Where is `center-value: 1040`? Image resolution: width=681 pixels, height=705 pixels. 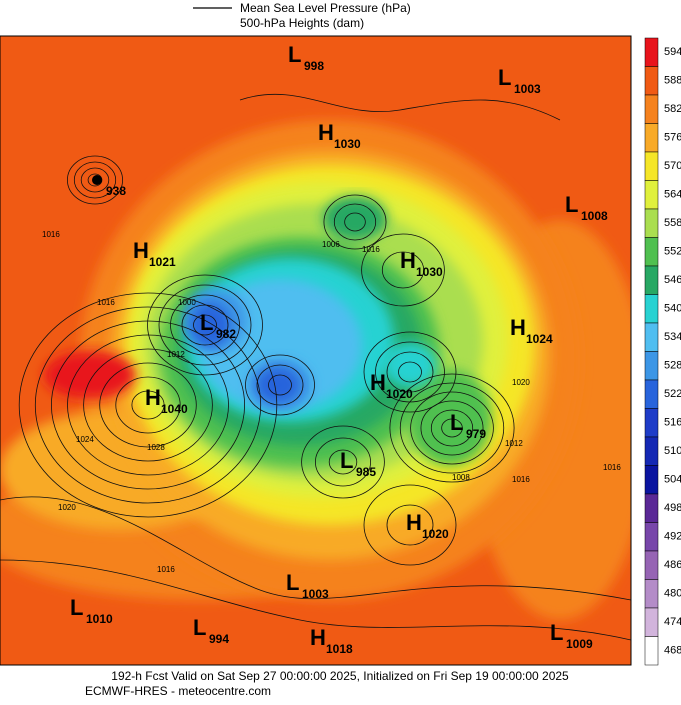 center-value: 1040 is located at coordinates (174, 409).